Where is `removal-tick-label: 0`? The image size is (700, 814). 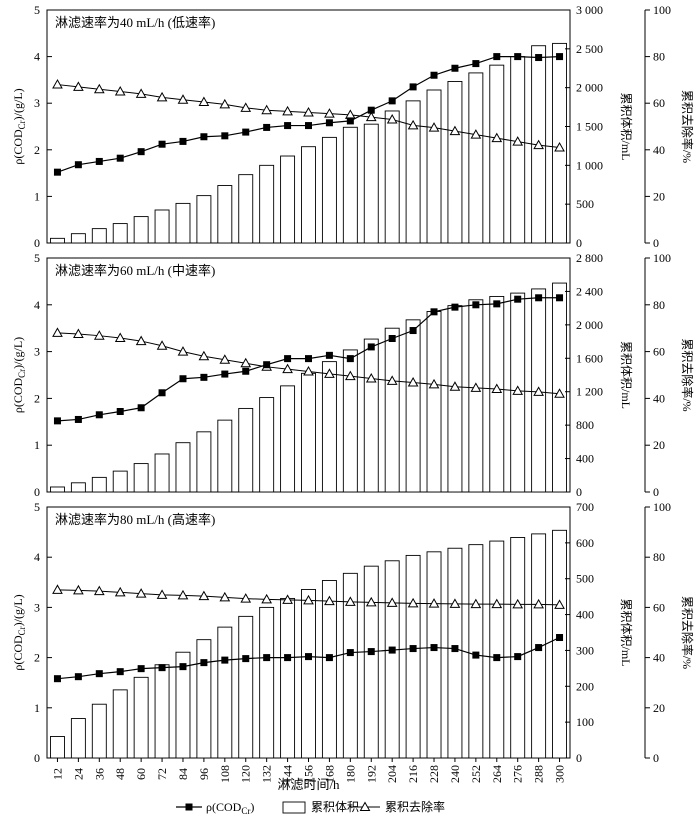
removal-tick-label: 0 is located at coordinates (656, 492).